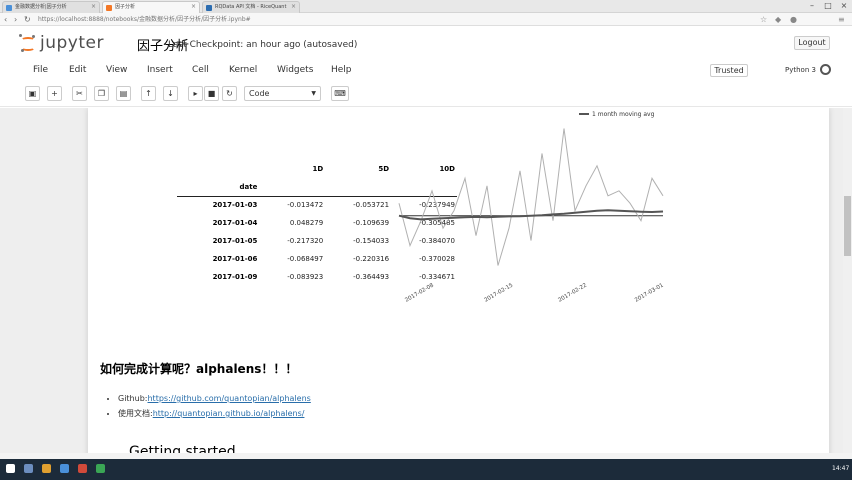 This screenshot has height=480, width=852. What do you see at coordinates (793, 19) in the screenshot?
I see `extension-icon: ●` at bounding box center [793, 19].